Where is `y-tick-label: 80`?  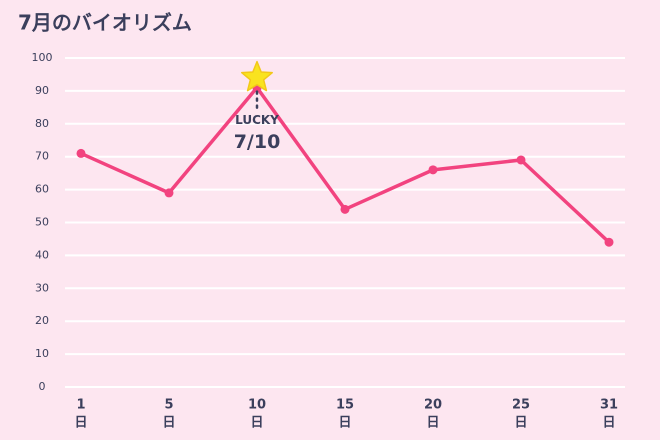
y-tick-label: 80 is located at coordinates (42, 123).